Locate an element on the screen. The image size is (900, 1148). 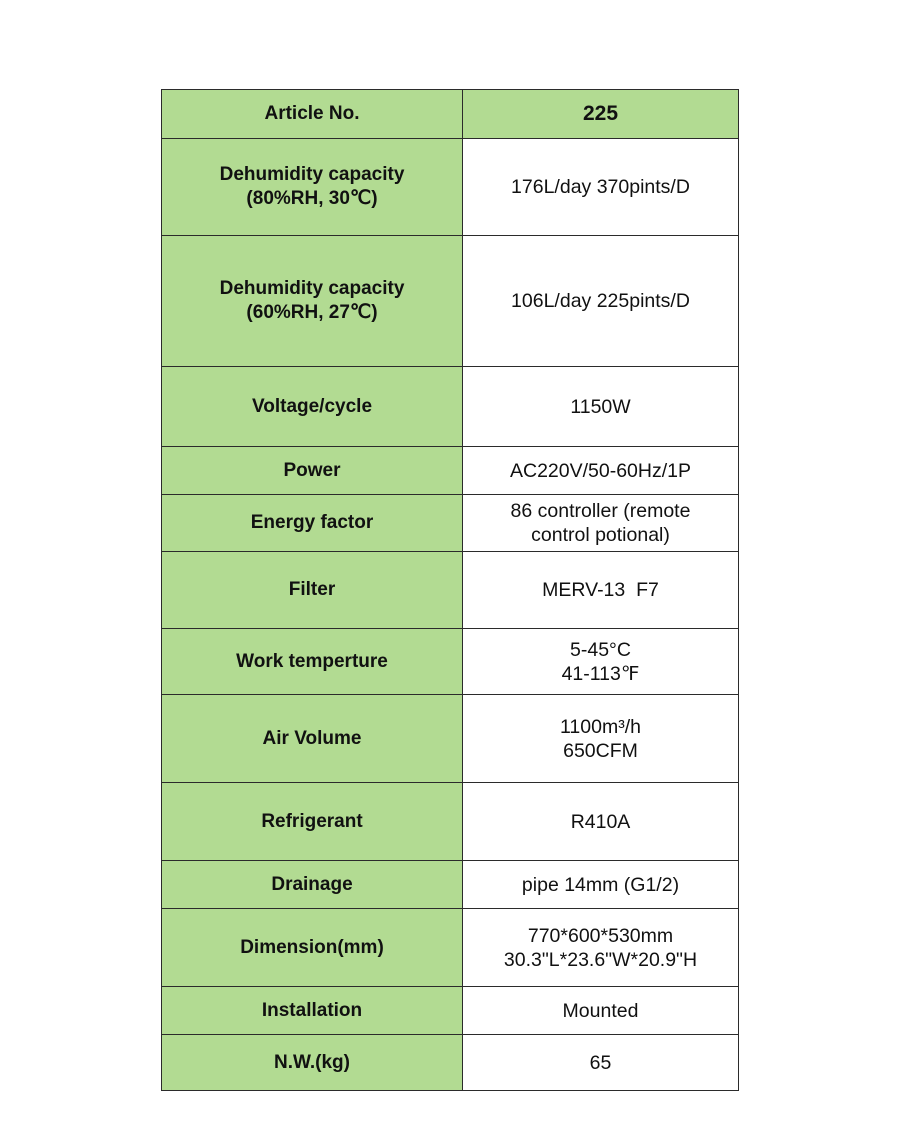
row-label-line: Voltage/cycle is located at coordinates (312, 406).